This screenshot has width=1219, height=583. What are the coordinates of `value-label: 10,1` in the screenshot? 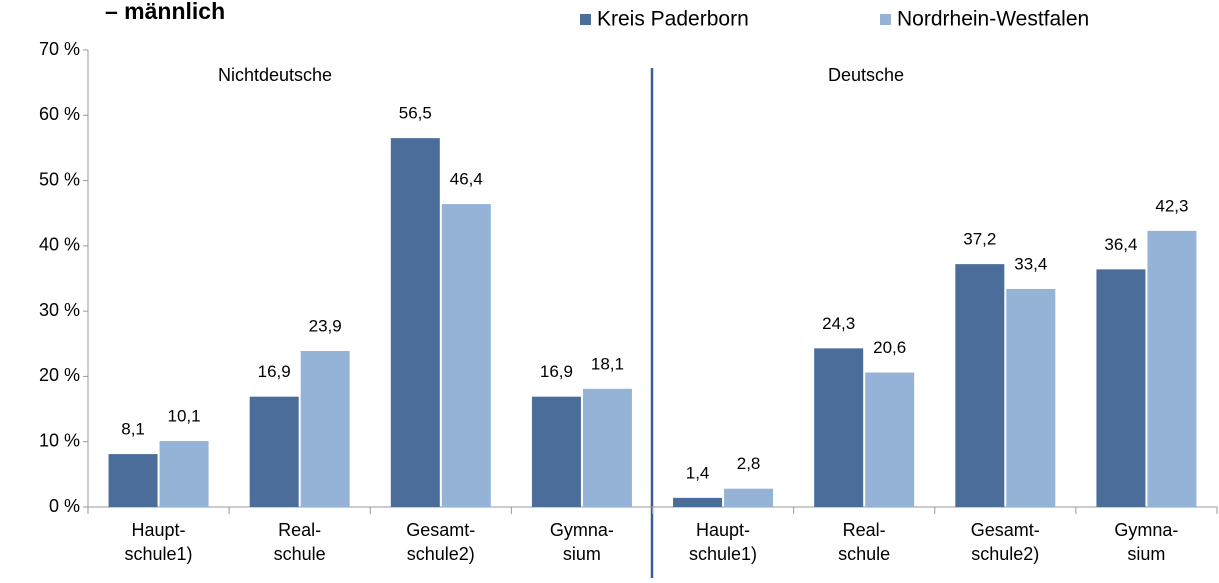 It's located at (184, 416).